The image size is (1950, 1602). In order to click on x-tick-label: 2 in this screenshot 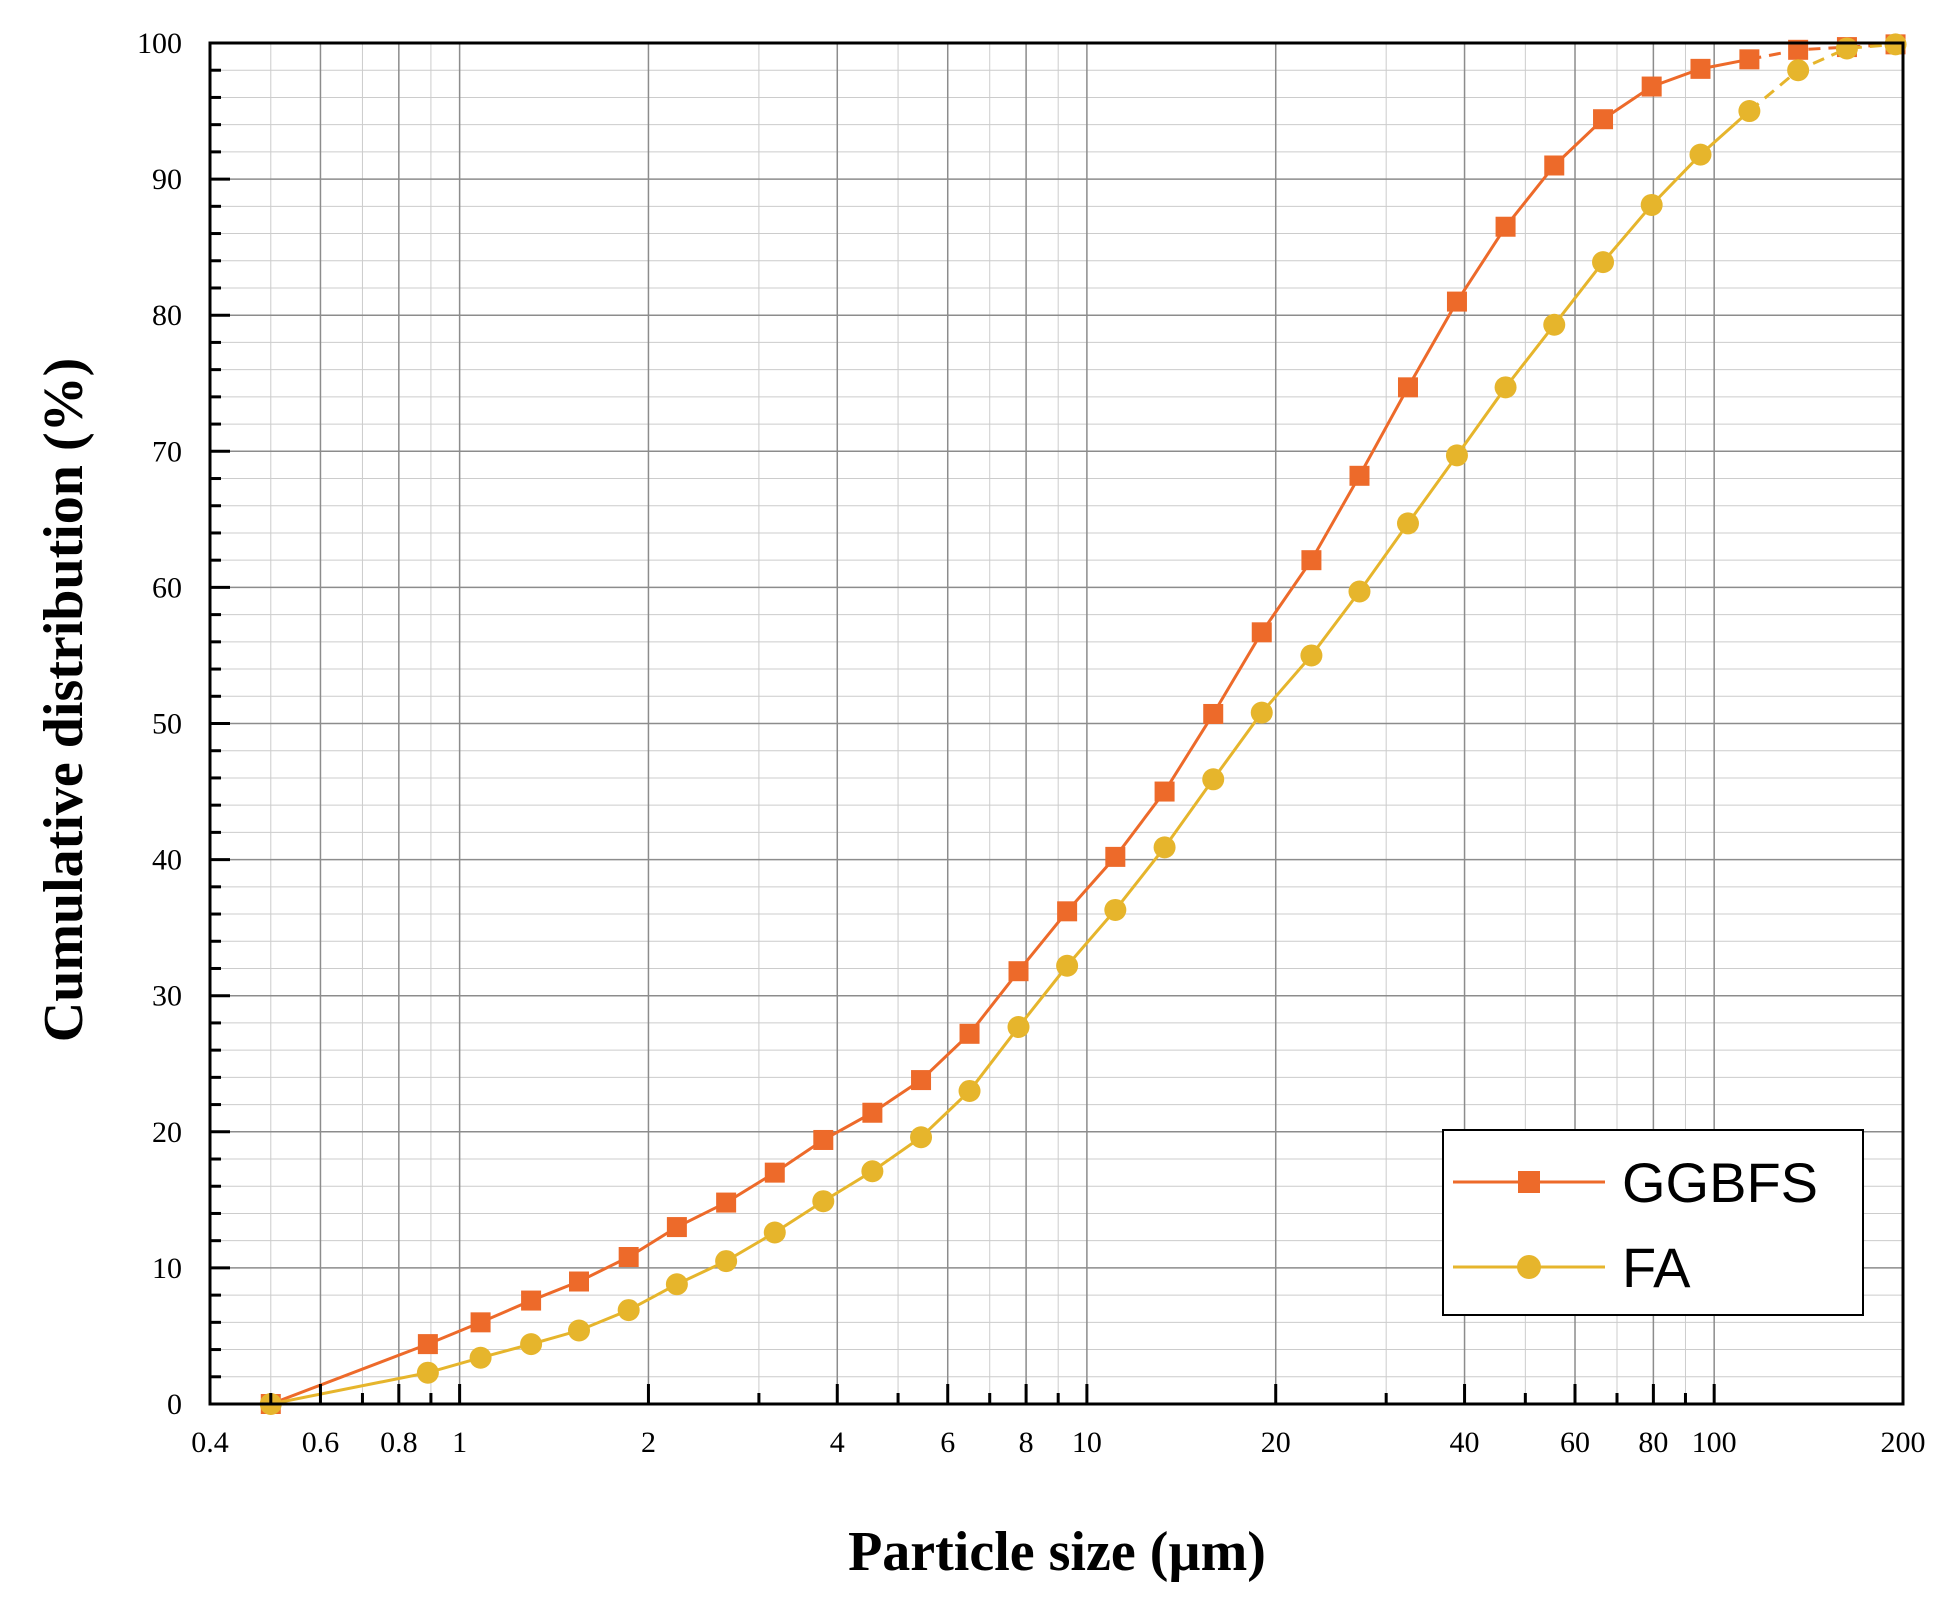, I will do `click(648, 1442)`.